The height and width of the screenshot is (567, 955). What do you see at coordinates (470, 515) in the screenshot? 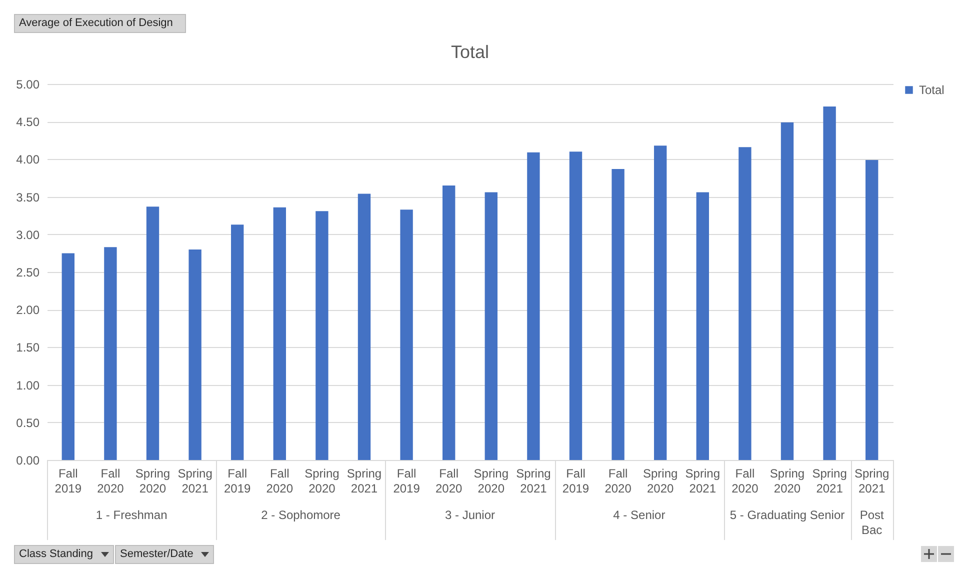
I see `text: 3 - Junior` at bounding box center [470, 515].